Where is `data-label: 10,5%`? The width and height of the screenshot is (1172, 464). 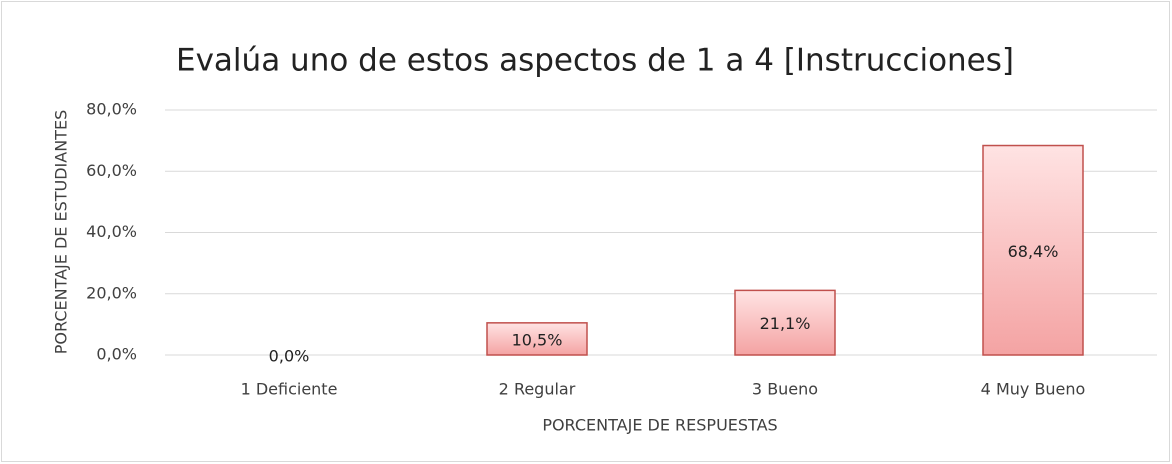
data-label: 10,5% is located at coordinates (537, 339).